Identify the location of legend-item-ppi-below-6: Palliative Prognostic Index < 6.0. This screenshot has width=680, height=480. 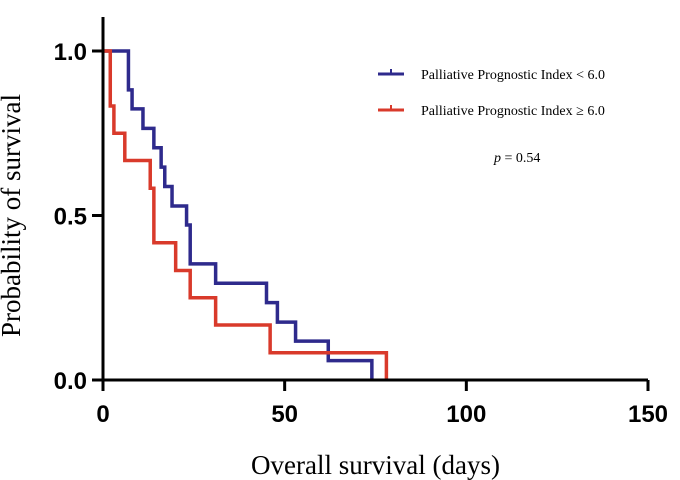
(491, 75).